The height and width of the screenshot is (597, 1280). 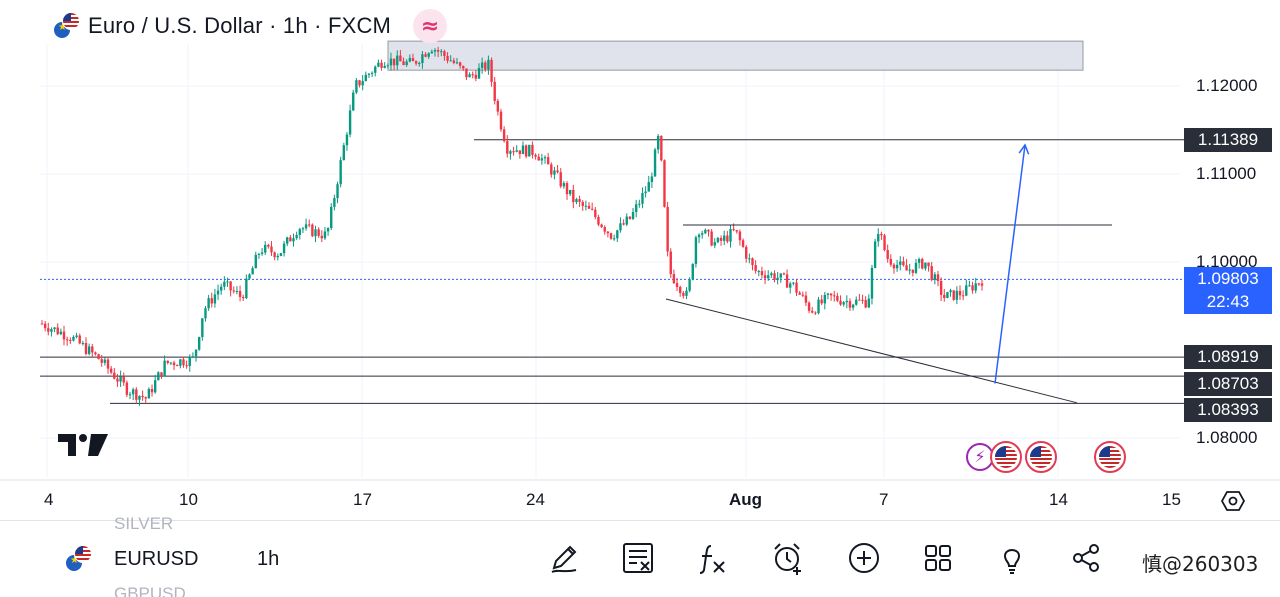 What do you see at coordinates (980, 457) in the screenshot?
I see `lightning-event-icon: ⚡` at bounding box center [980, 457].